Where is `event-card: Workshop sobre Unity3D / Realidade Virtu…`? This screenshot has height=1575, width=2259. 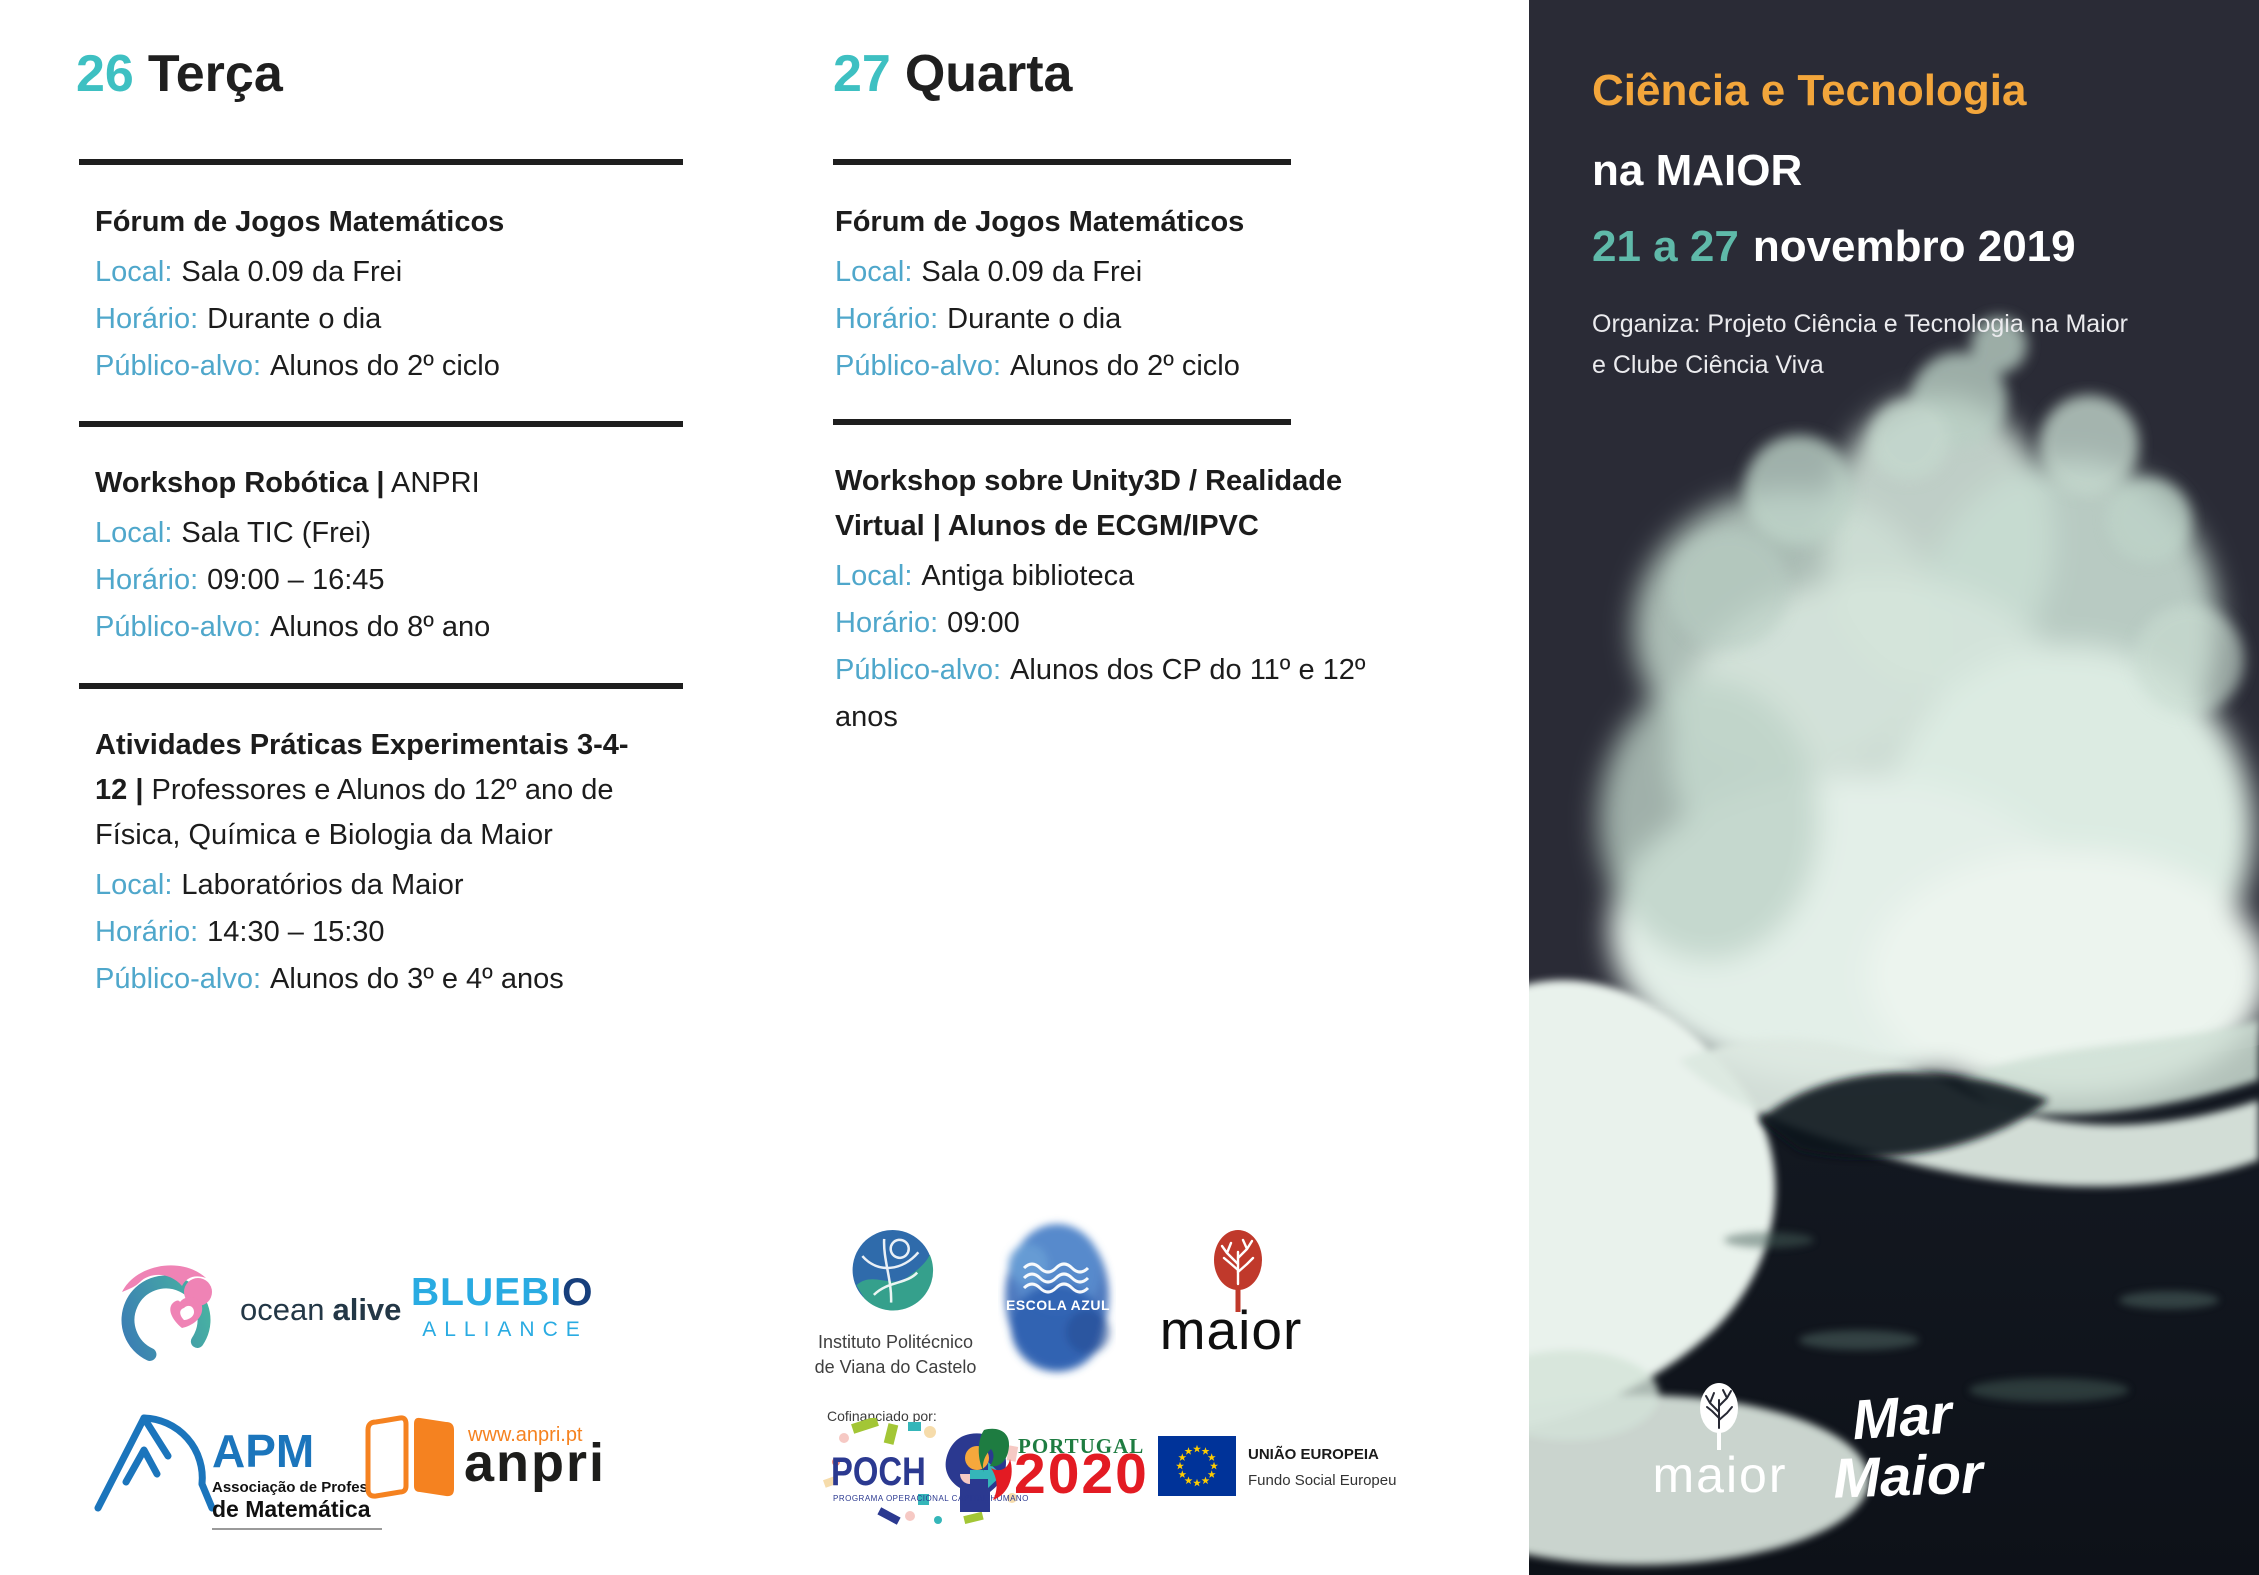 event-card: Workshop sobre Unity3D / Realidade Virtu… is located at coordinates (1109, 600).